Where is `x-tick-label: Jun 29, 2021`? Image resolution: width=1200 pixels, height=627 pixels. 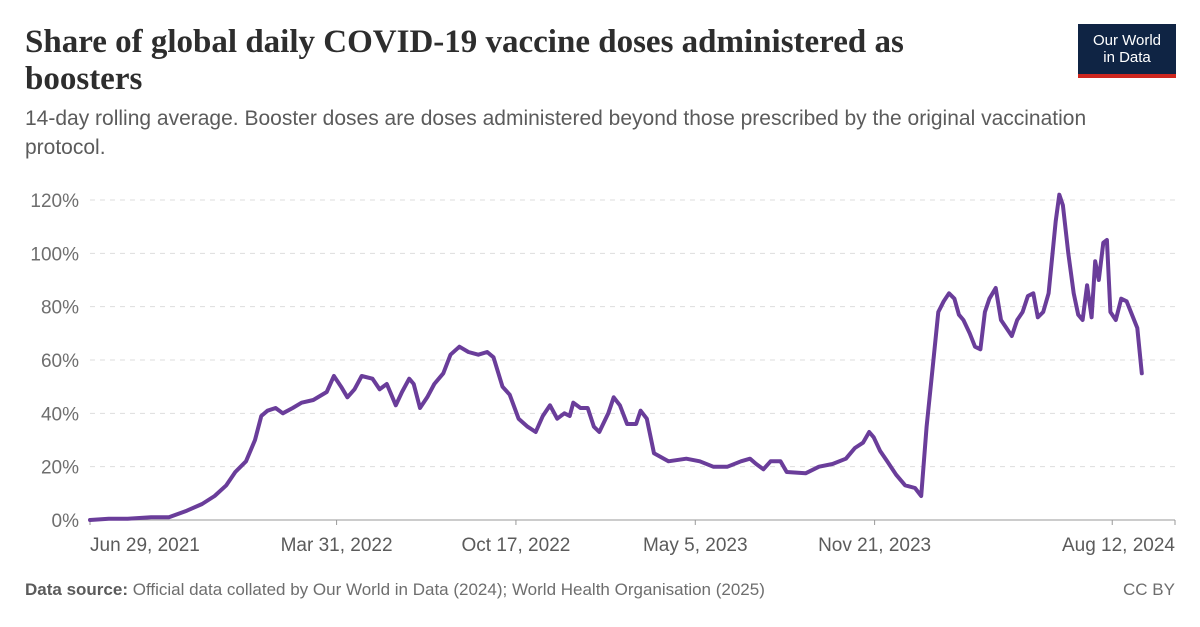 x-tick-label: Jun 29, 2021 is located at coordinates (145, 545).